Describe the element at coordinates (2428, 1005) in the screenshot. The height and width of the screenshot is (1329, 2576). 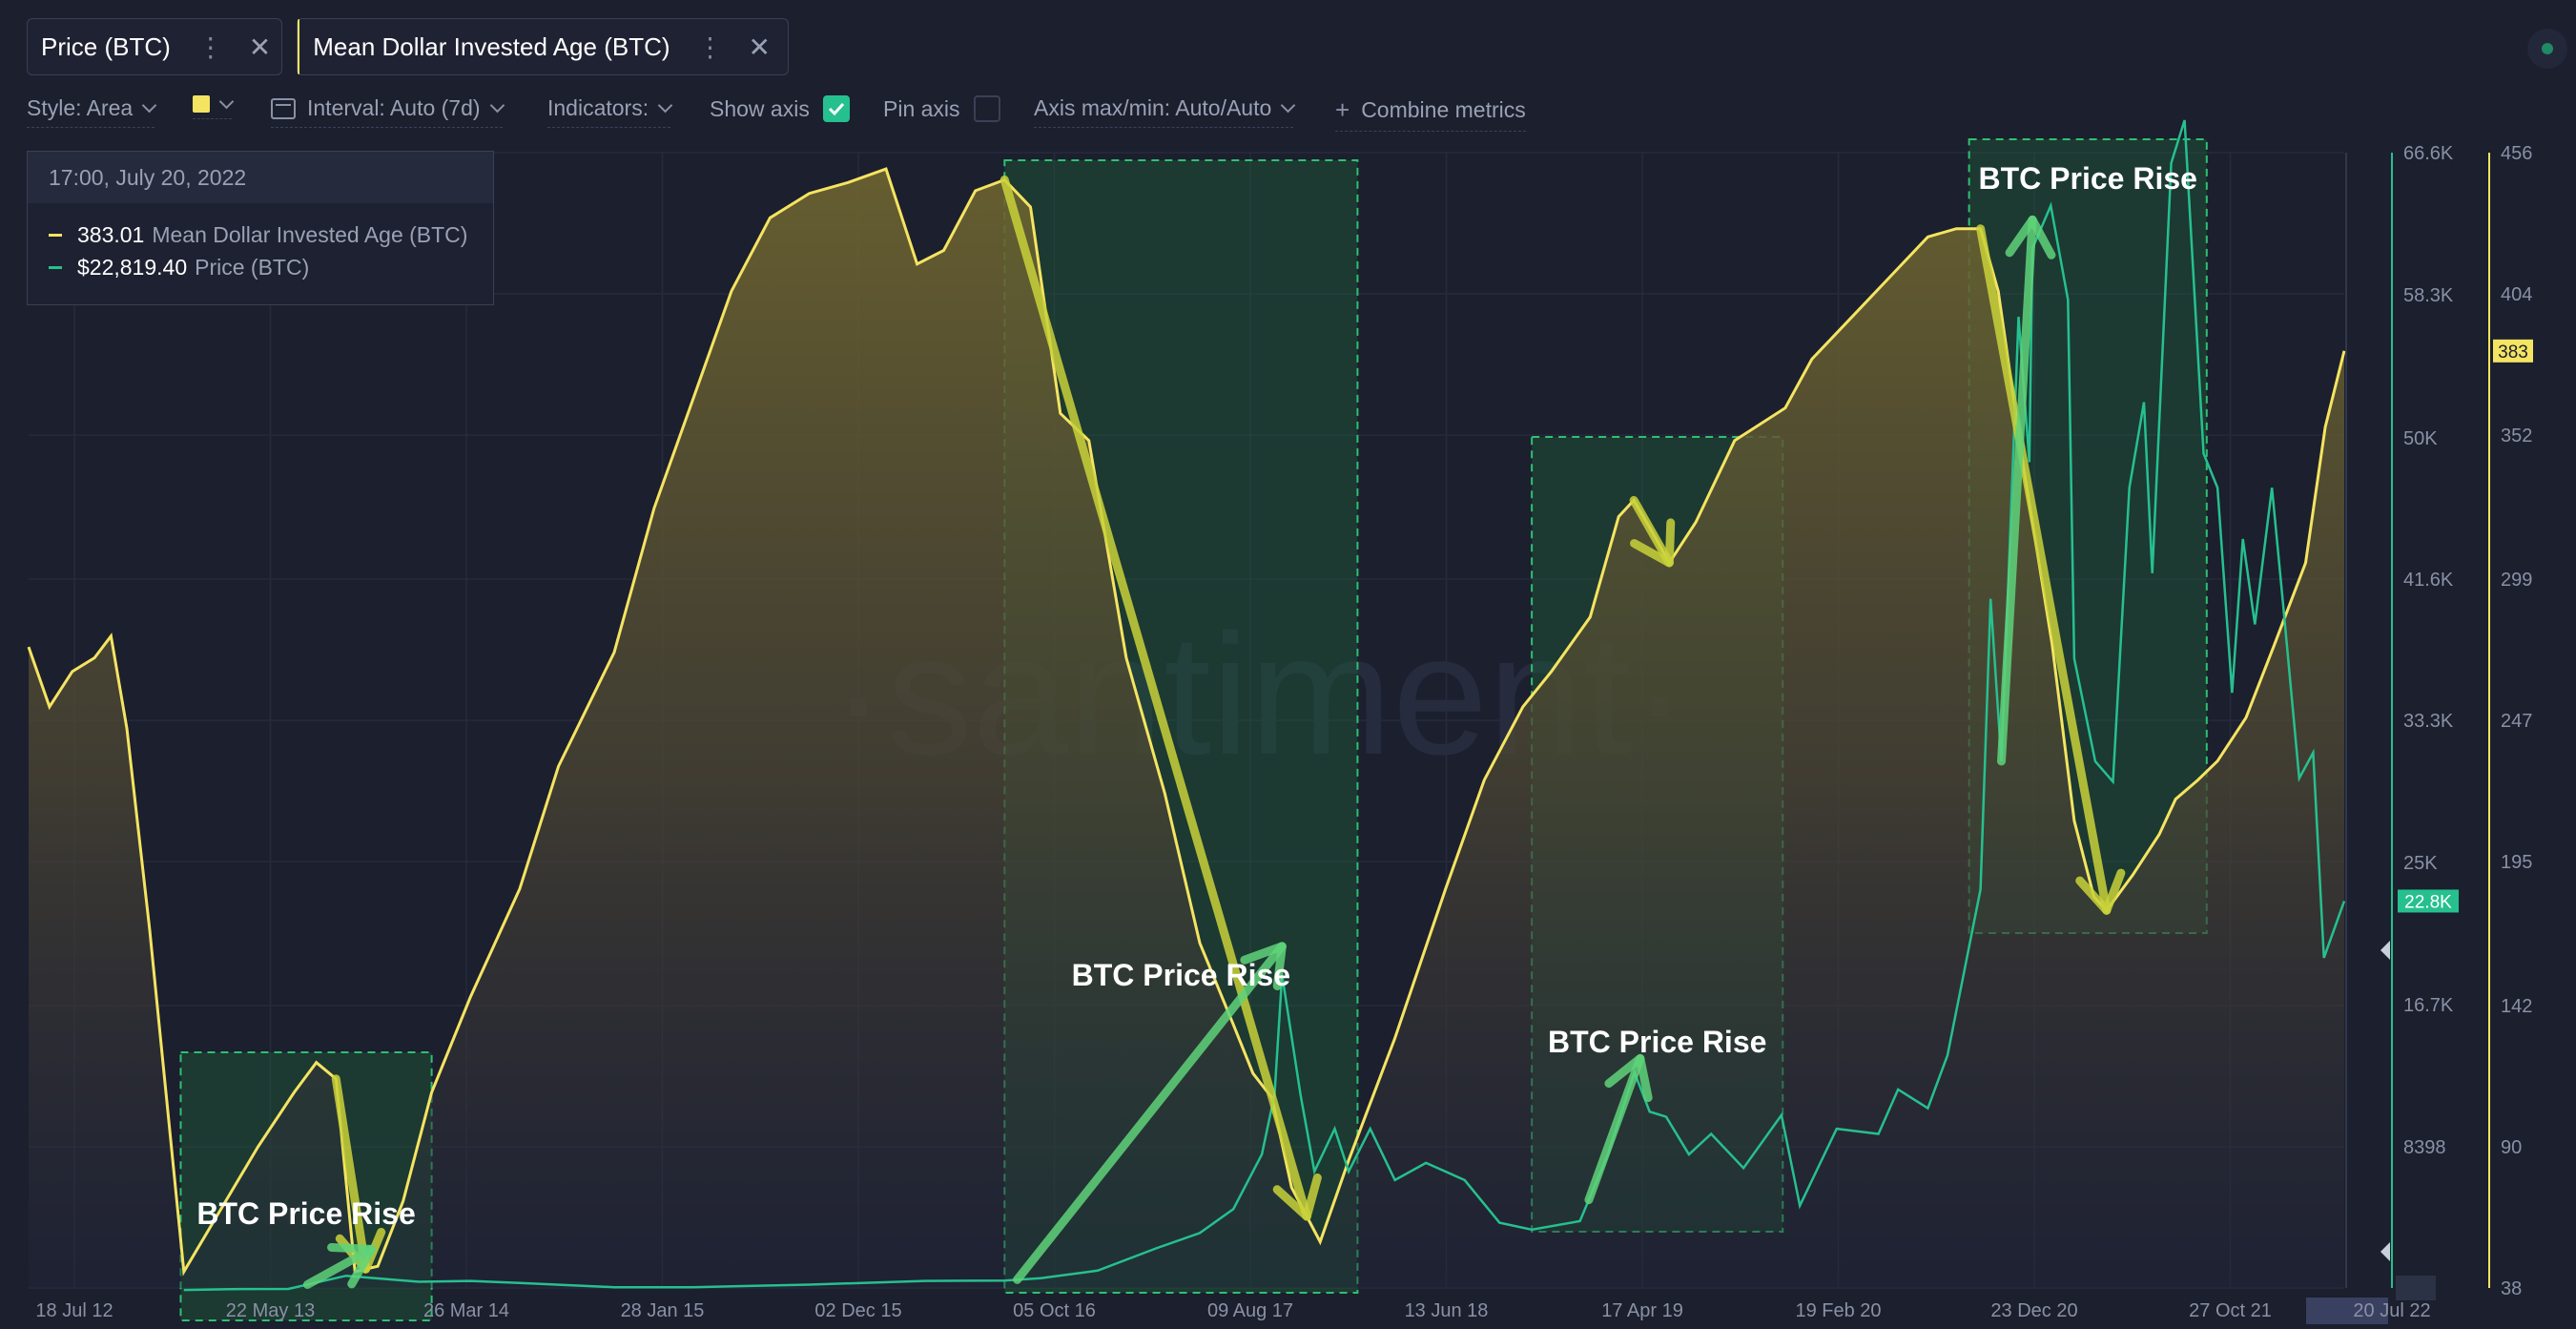
I see `price-axis-tick: 16.7K` at that location.